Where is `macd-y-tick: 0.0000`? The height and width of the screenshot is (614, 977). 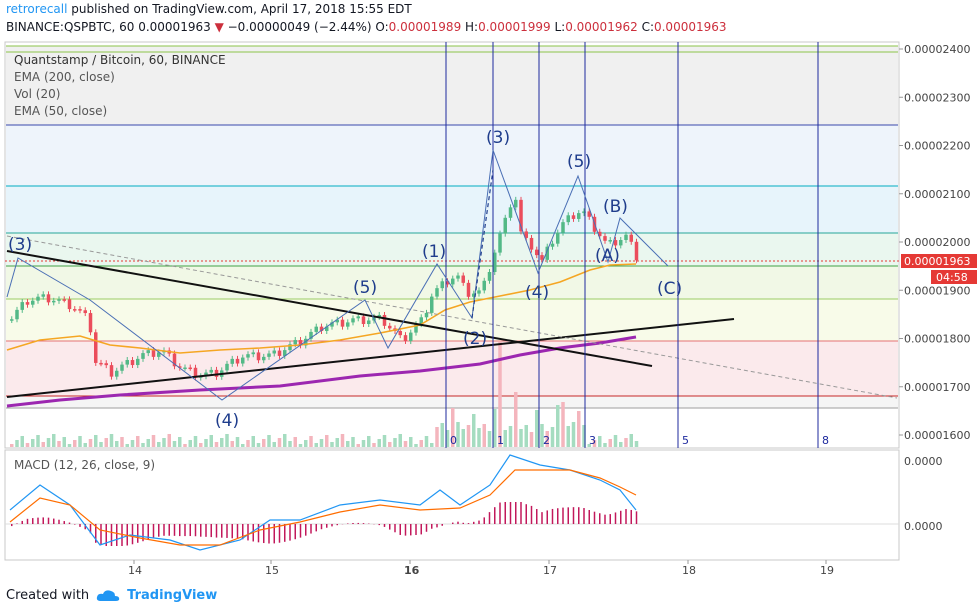 macd-y-tick: 0.0000 is located at coordinates (923, 461).